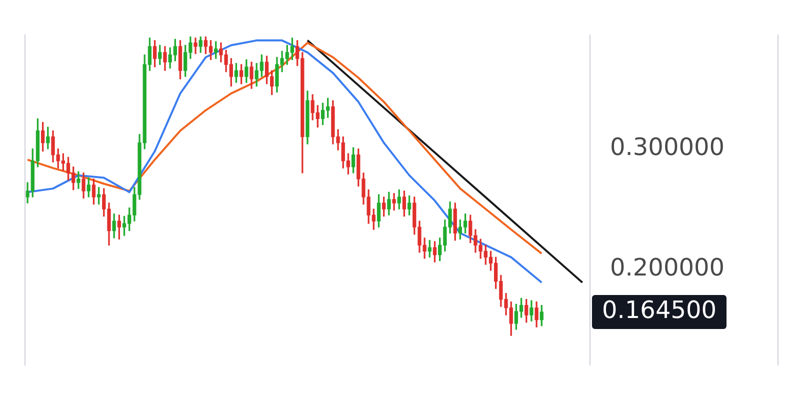 The height and width of the screenshot is (400, 800). I want to click on text: 0.164500, so click(659, 310).